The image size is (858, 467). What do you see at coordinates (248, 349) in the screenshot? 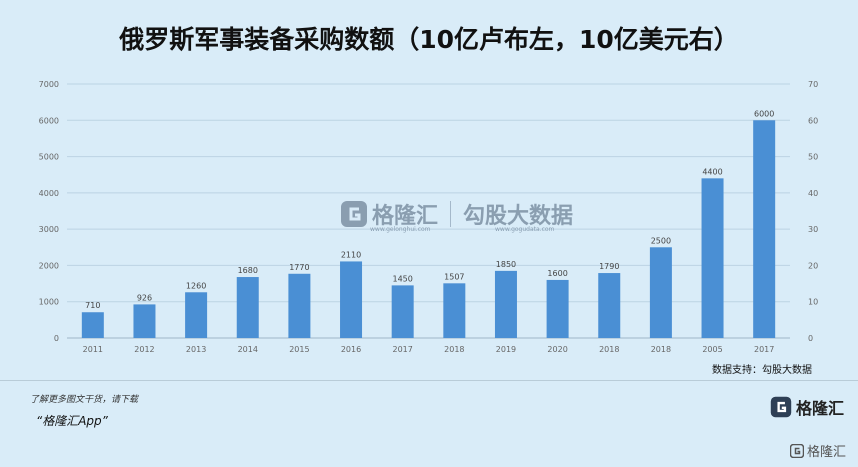
I see `x-tick-label: 2014` at bounding box center [248, 349].